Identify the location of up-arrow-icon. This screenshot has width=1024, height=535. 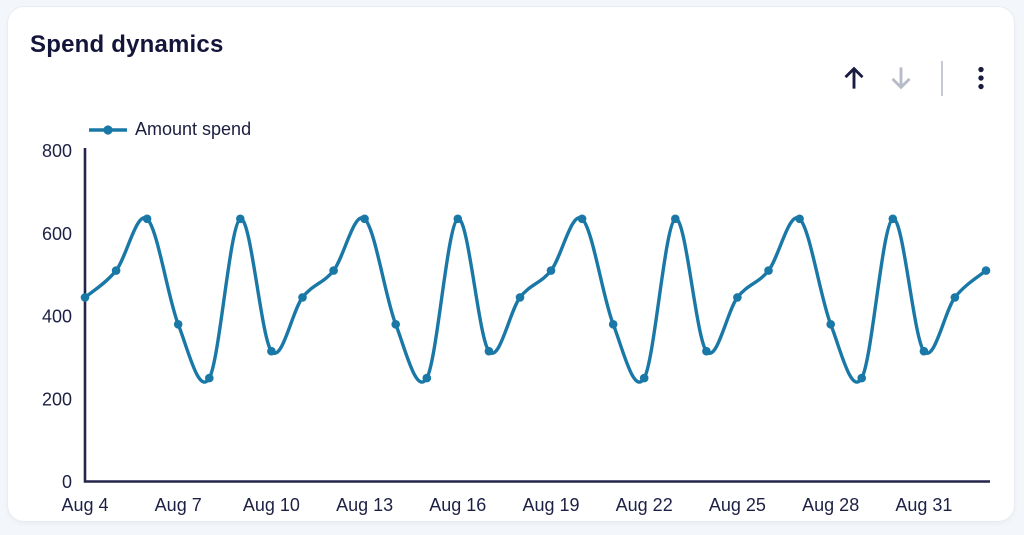
(854, 77).